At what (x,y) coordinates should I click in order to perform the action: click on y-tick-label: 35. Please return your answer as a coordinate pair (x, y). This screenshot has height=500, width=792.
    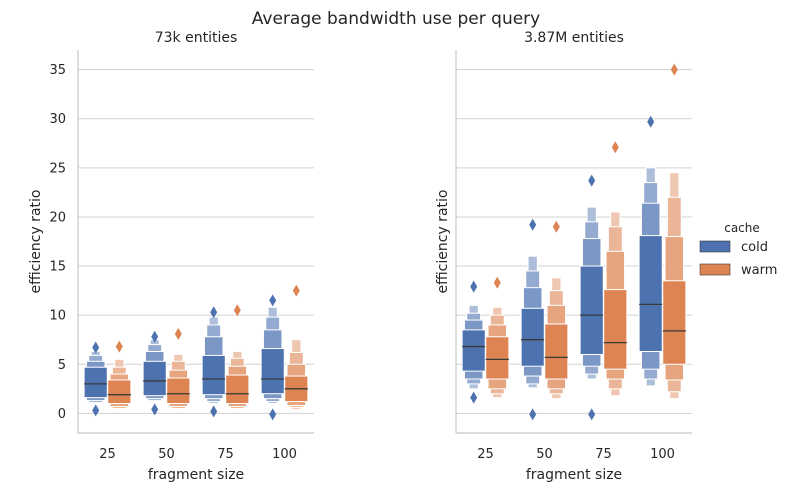
    Looking at the image, I should click on (57, 70).